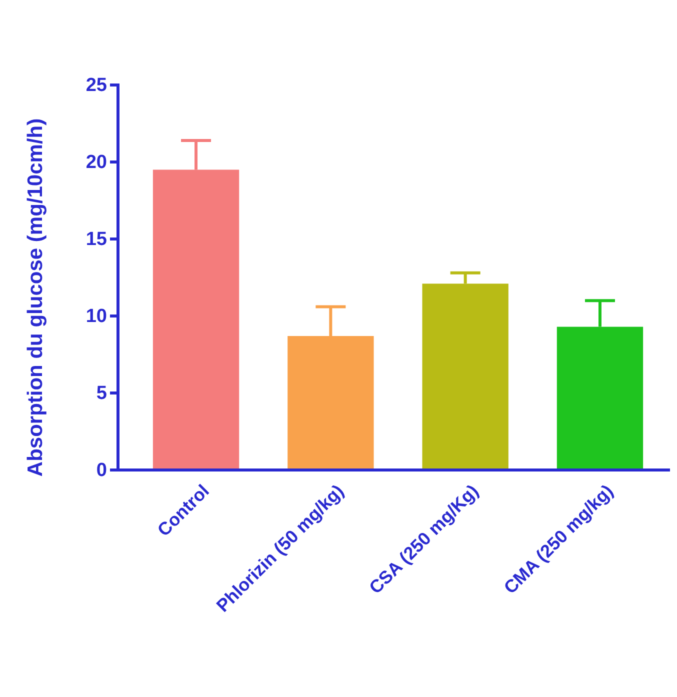 This screenshot has width=677, height=697. Describe the element at coordinates (97, 239) in the screenshot. I see `y-tick-label: 15` at that location.